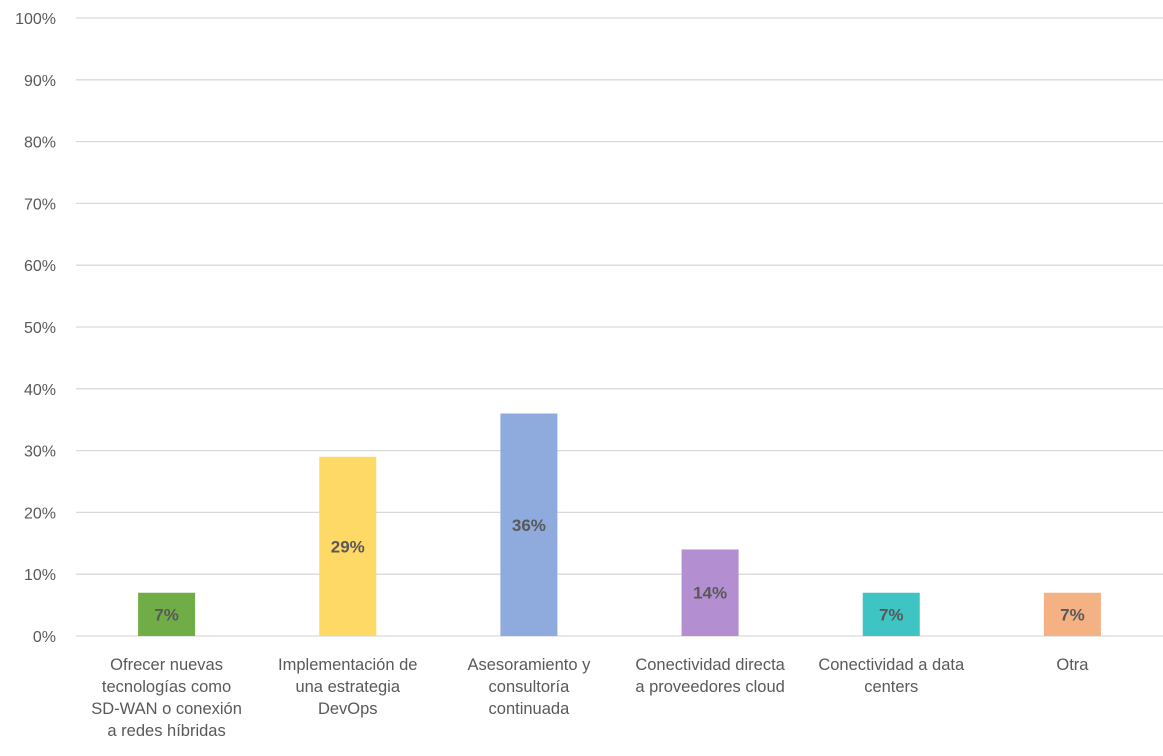 The width and height of the screenshot is (1163, 756). I want to click on x-category-label-line: consultoría, so click(530, 687).